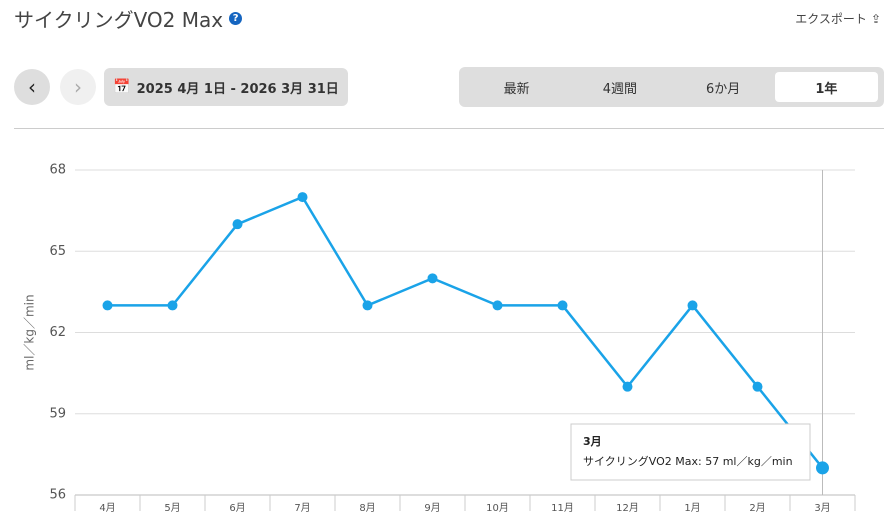 The image size is (889, 525). I want to click on prev-button: ‹, so click(32, 87).